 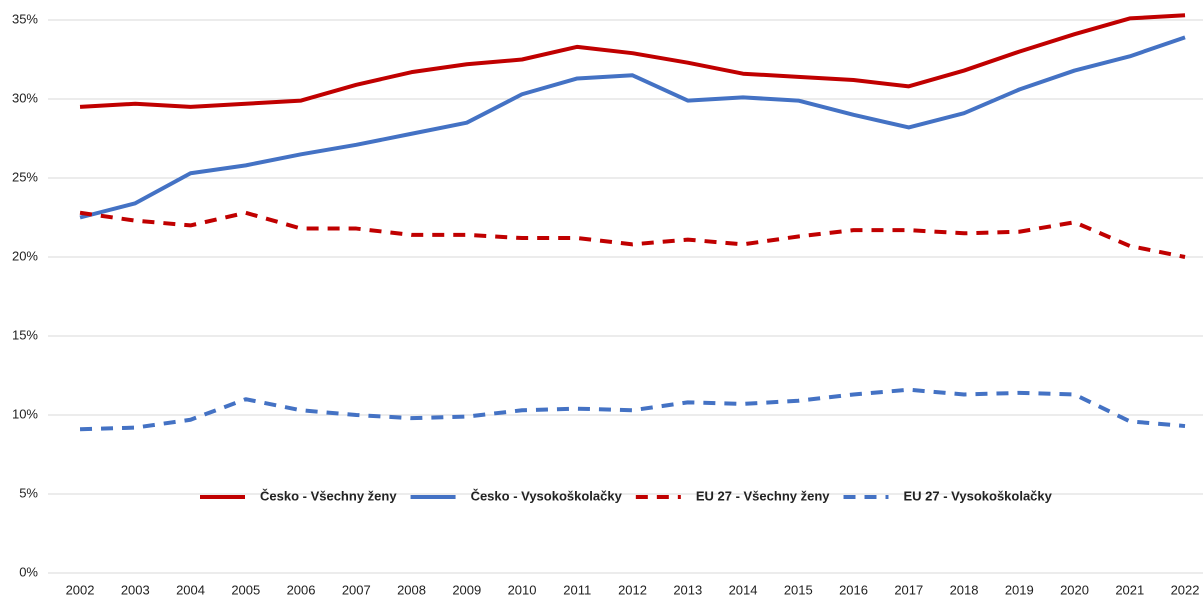 I want to click on y-tick-label: 35%, so click(x=25, y=18).